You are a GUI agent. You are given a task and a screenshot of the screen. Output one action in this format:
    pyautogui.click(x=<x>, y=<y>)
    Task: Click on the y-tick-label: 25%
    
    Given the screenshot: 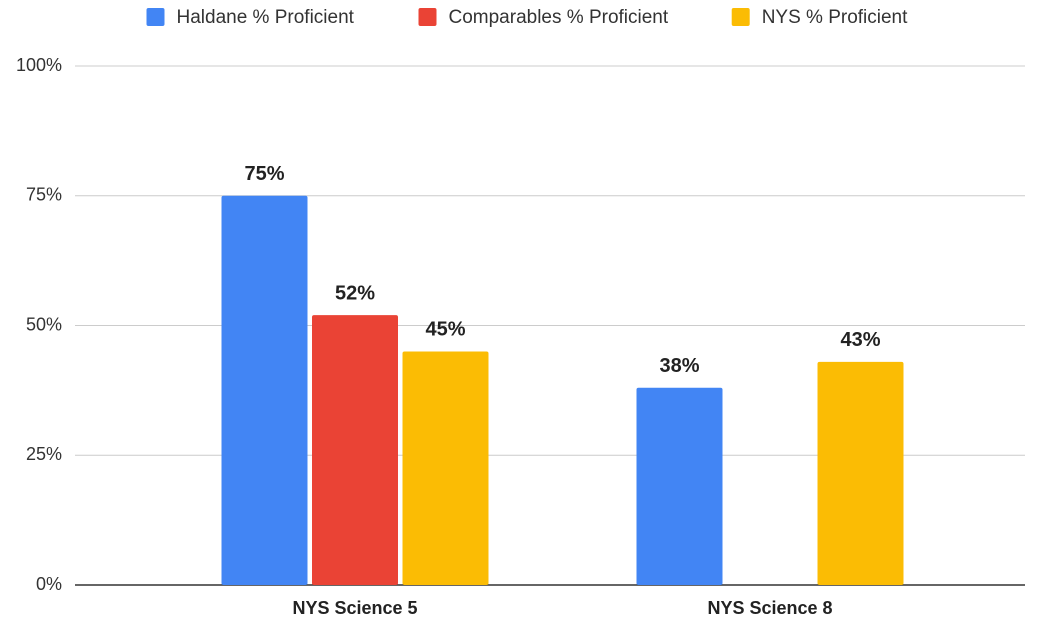 What is the action you would take?
    pyautogui.click(x=44, y=454)
    